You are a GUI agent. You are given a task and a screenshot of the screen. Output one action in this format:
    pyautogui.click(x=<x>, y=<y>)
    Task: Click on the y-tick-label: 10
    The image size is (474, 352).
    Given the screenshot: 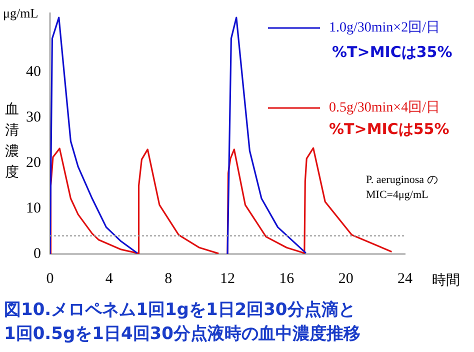 What is the action you would take?
    pyautogui.click(x=33, y=208)
    